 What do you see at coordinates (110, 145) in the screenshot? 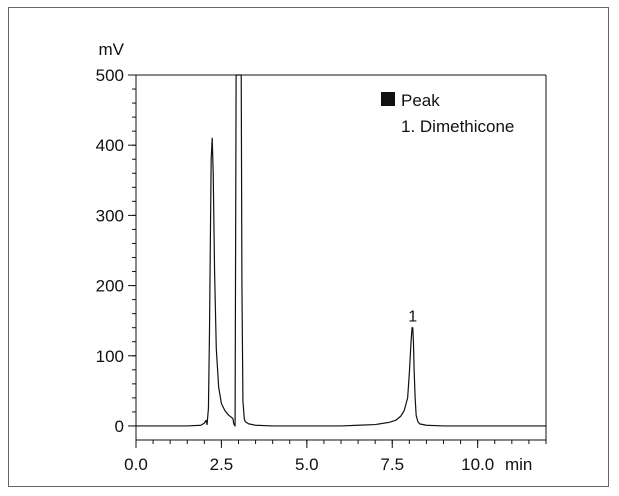
I see `y-tick-label: 400` at bounding box center [110, 145].